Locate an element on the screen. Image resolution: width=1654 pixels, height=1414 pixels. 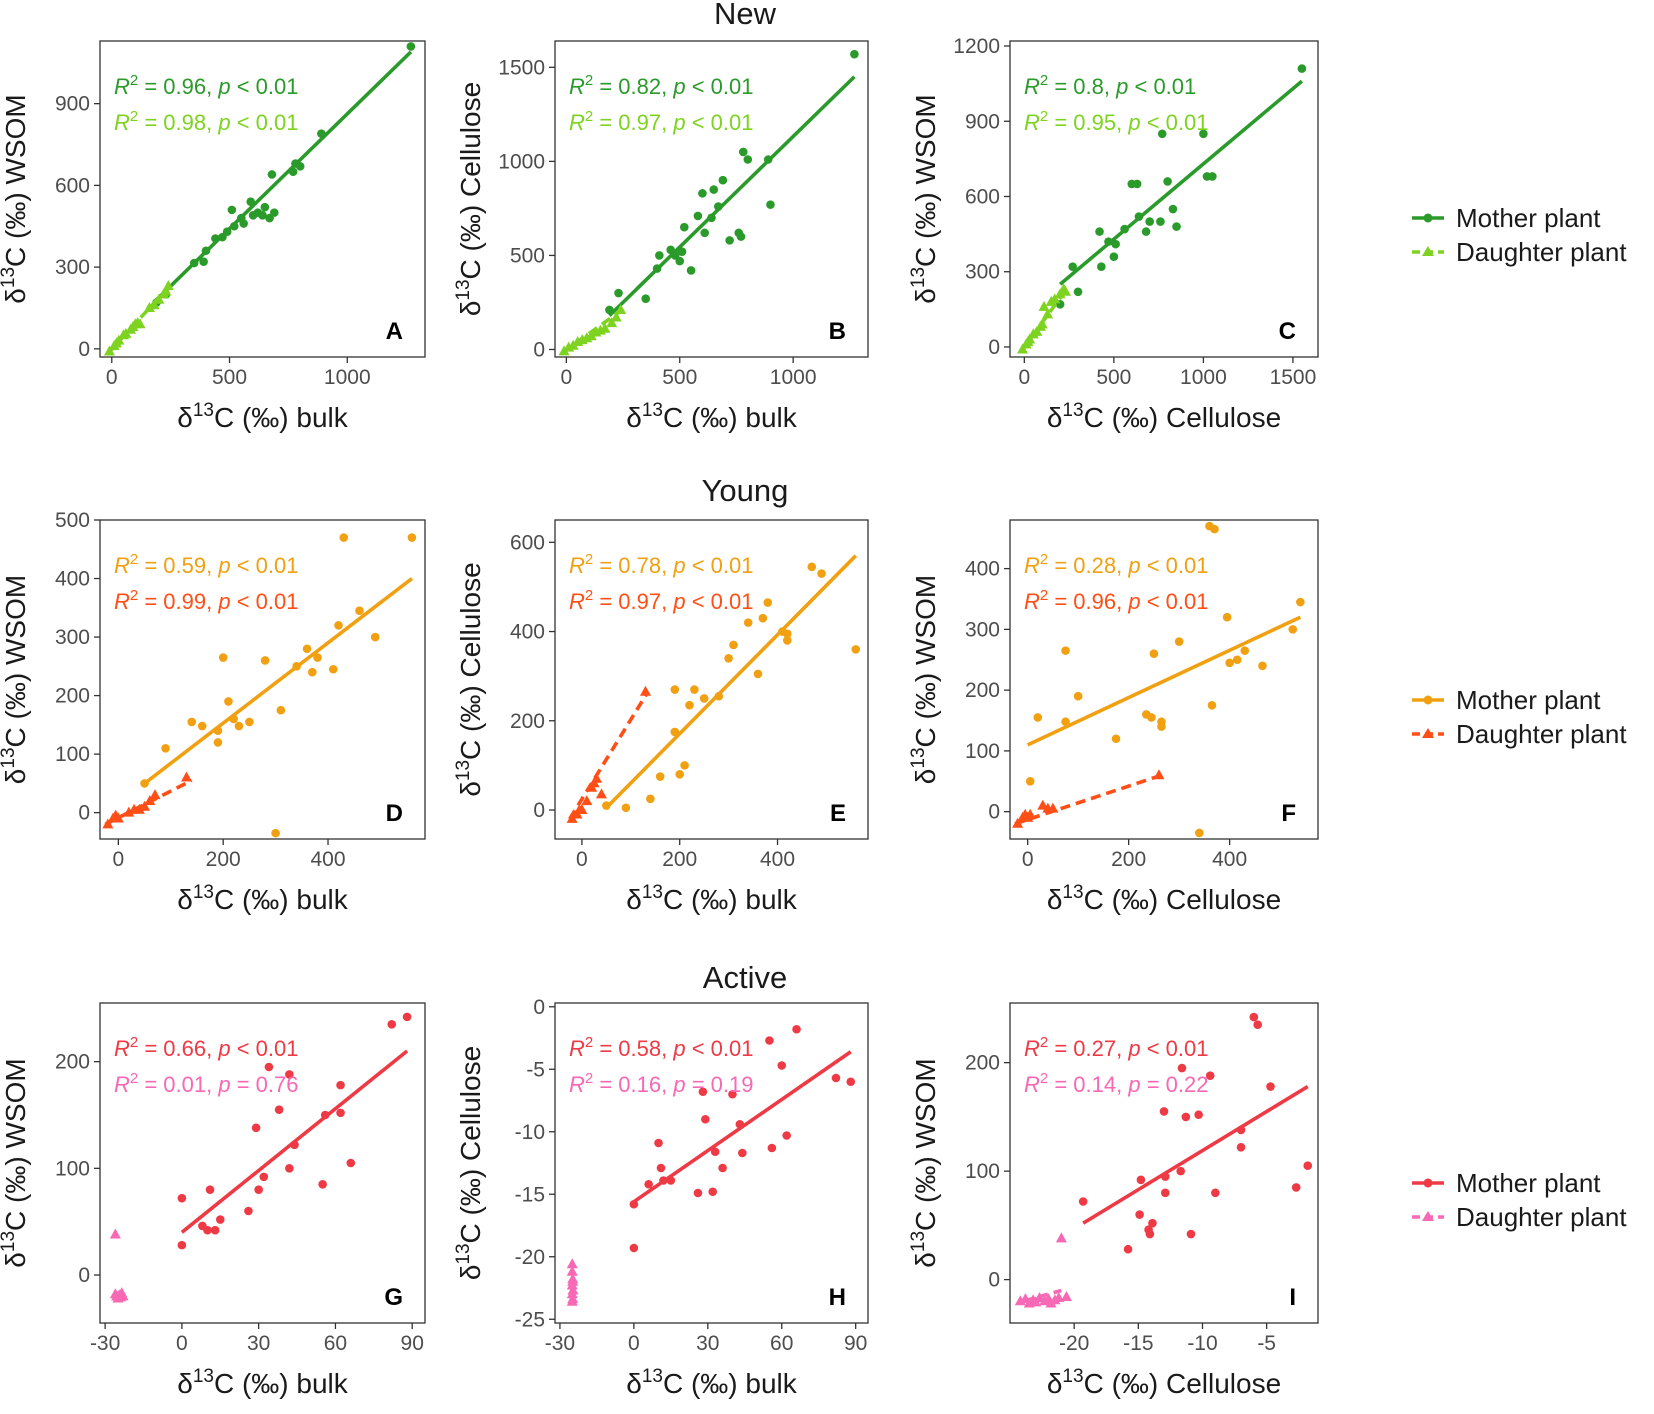
x-tick-label: 30 is located at coordinates (258, 1343).